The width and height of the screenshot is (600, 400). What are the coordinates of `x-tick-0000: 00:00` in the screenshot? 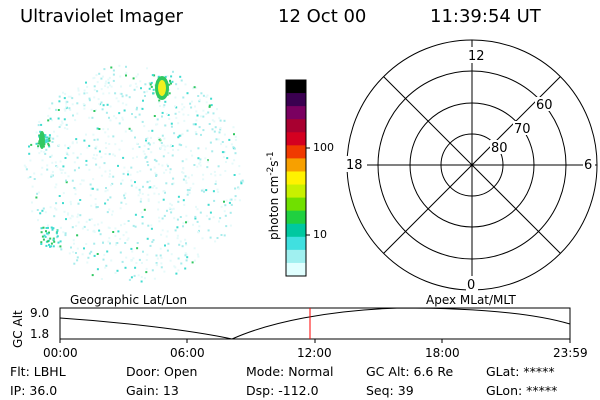 It's located at (60, 353).